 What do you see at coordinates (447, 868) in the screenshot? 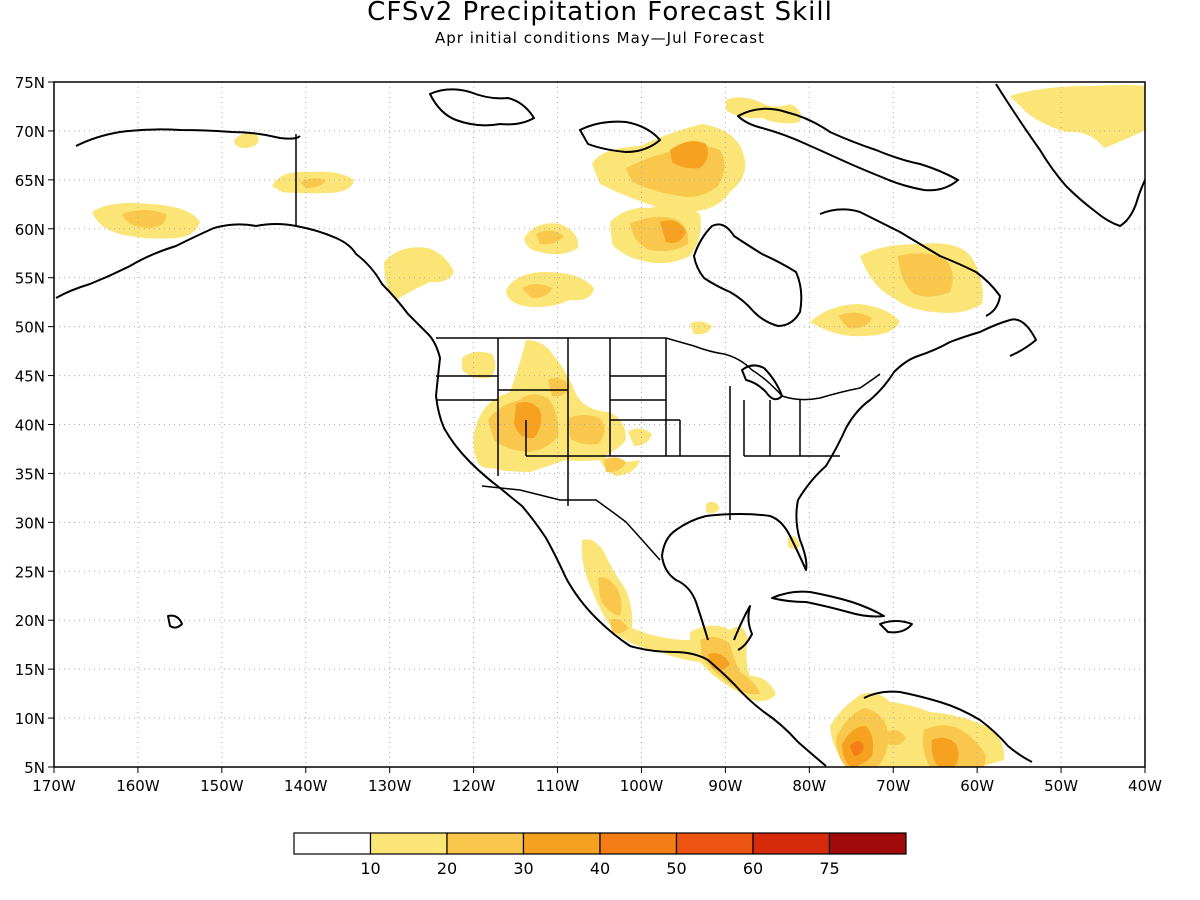
I see `colorbar-label: 20` at bounding box center [447, 868].